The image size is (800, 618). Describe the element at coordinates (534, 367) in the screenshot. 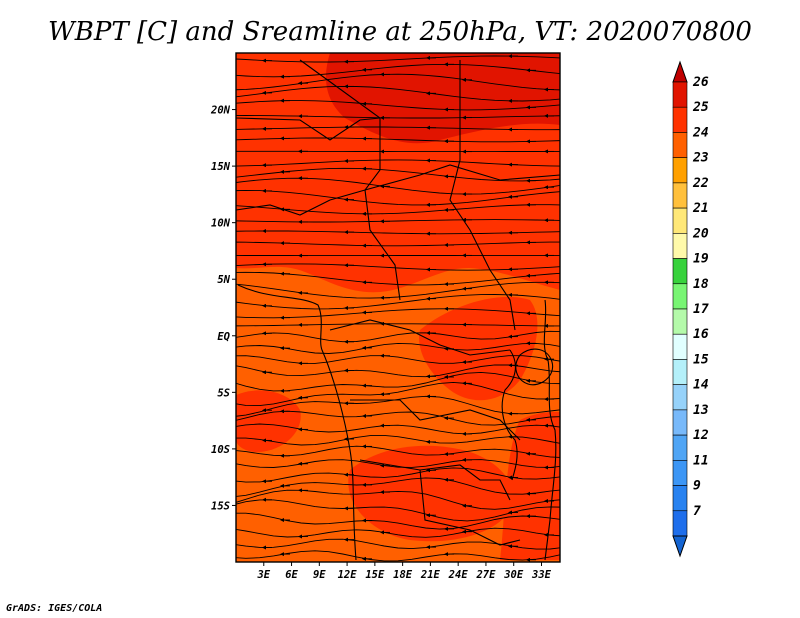

I see `lake-victoria` at that location.